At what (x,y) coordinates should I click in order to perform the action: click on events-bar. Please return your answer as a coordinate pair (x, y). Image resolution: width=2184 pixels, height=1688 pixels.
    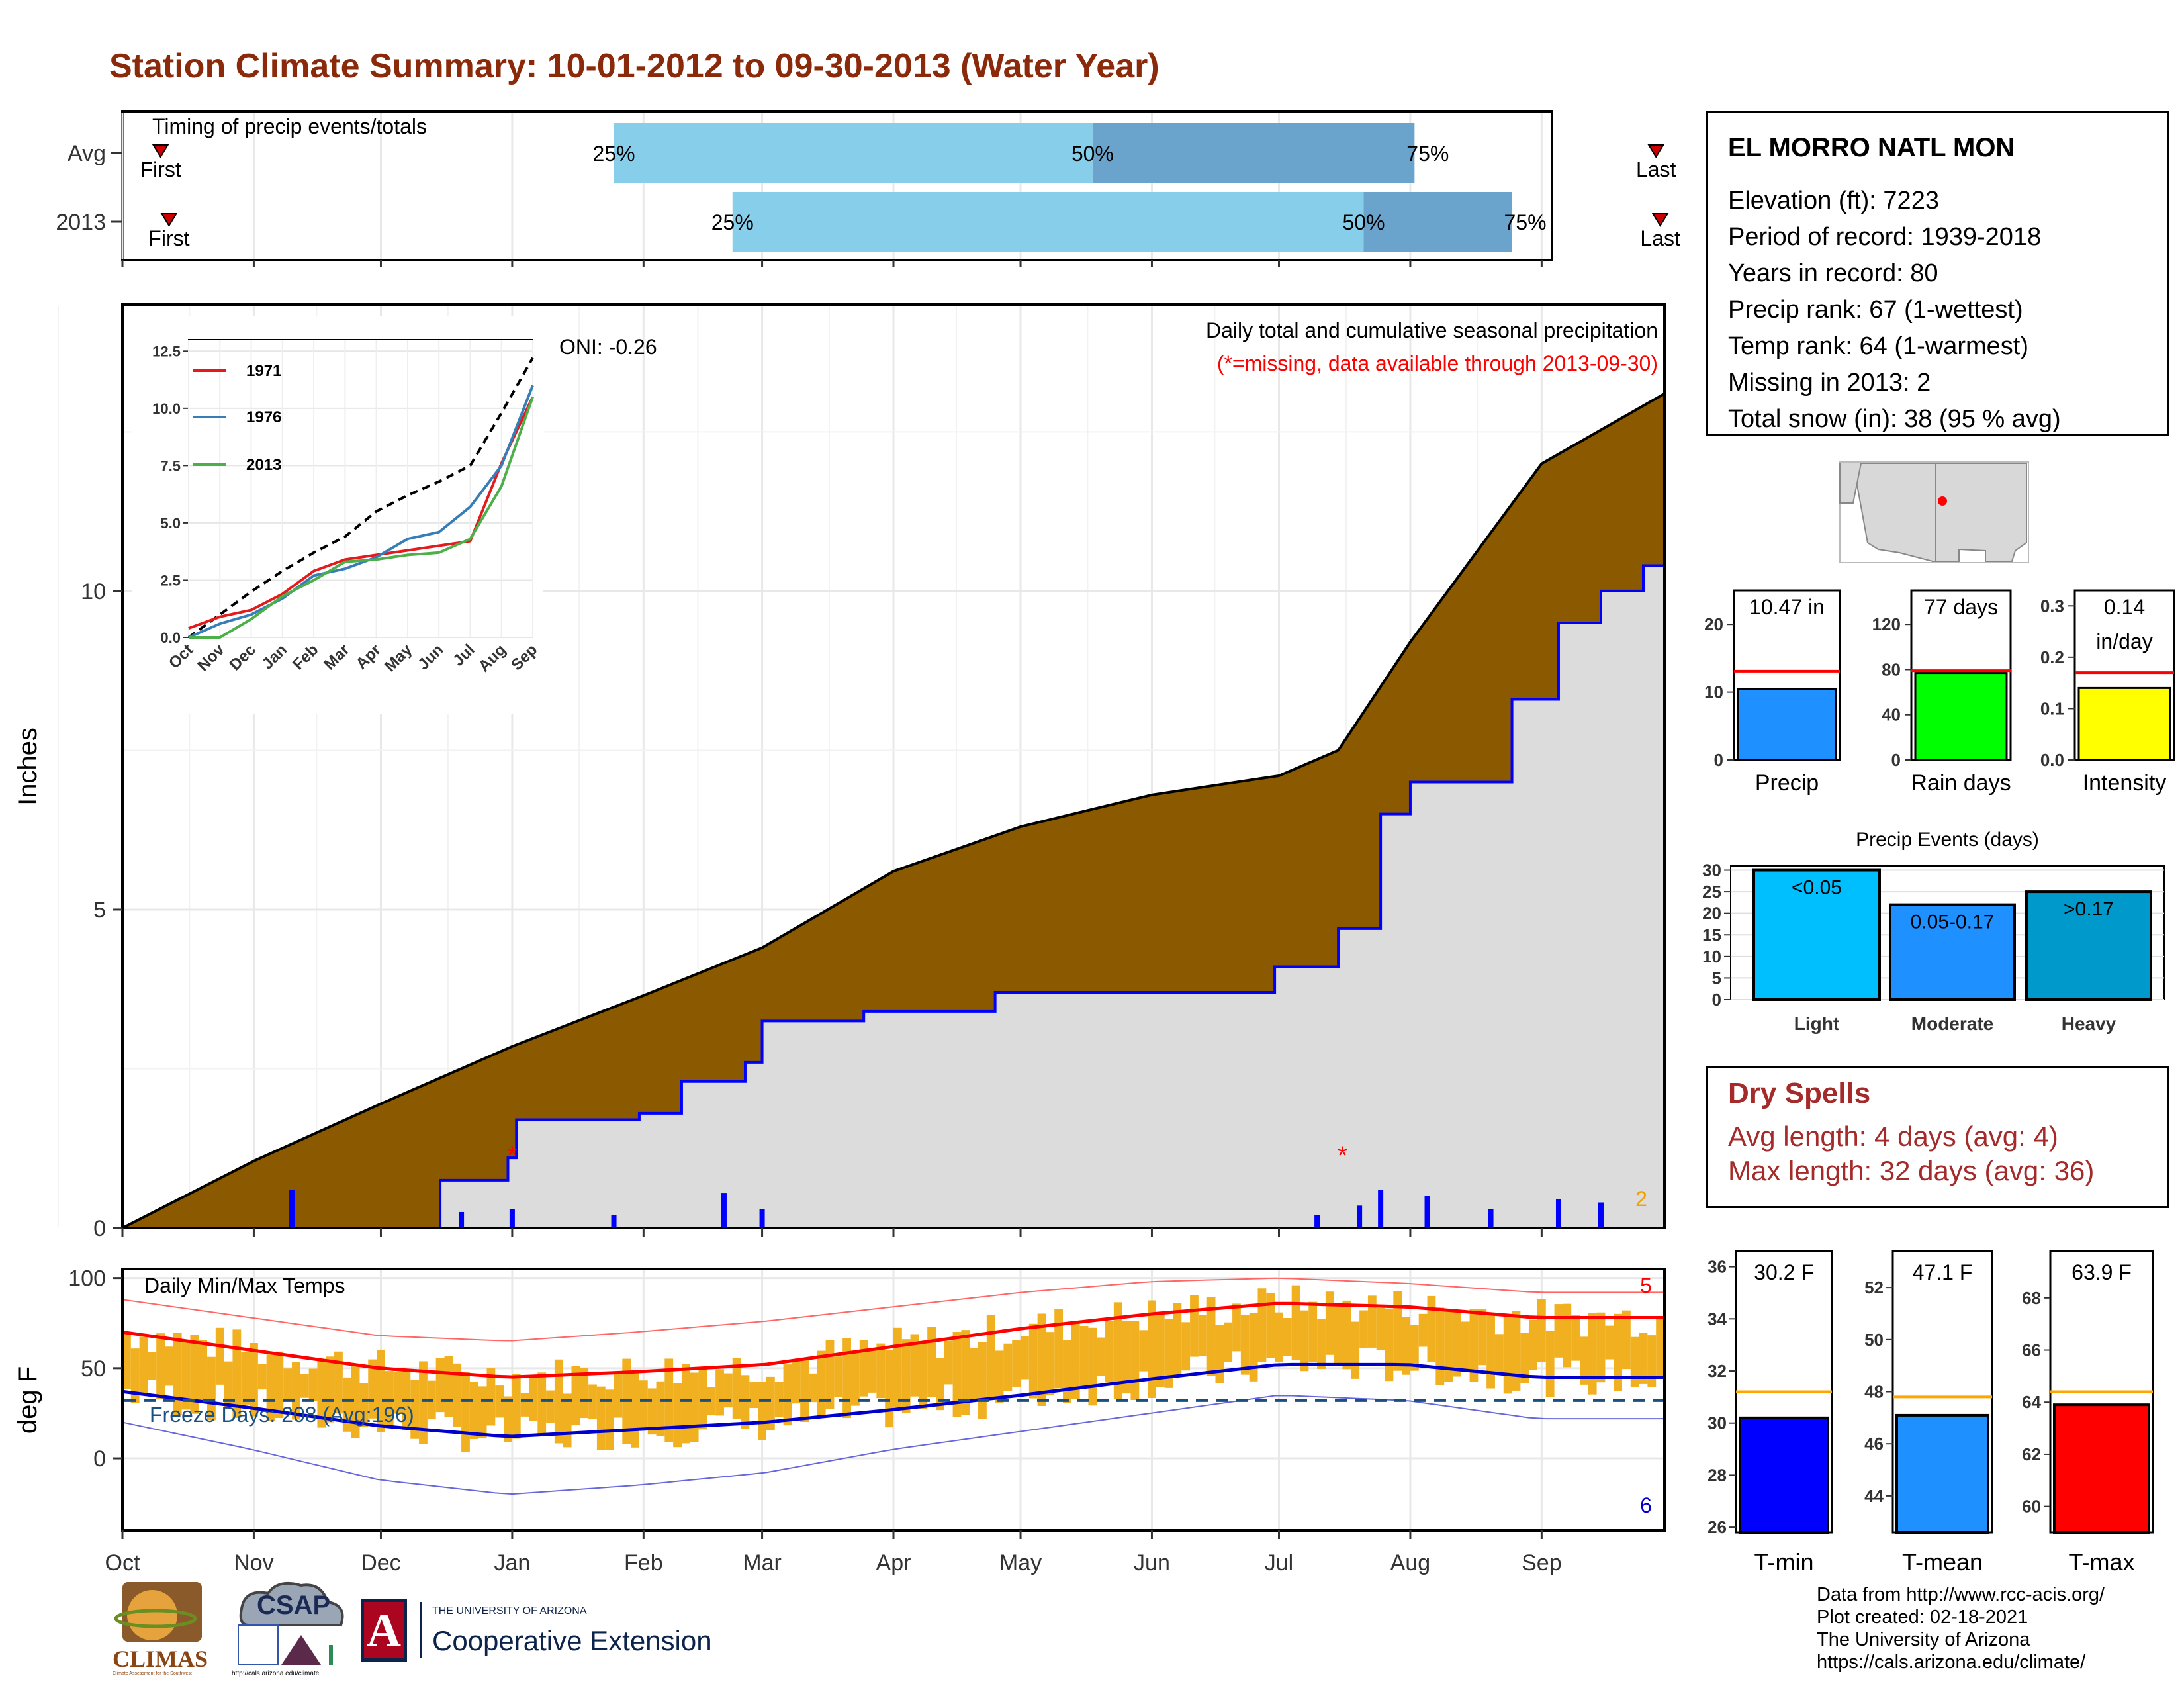
    Looking at the image, I should click on (1817, 934).